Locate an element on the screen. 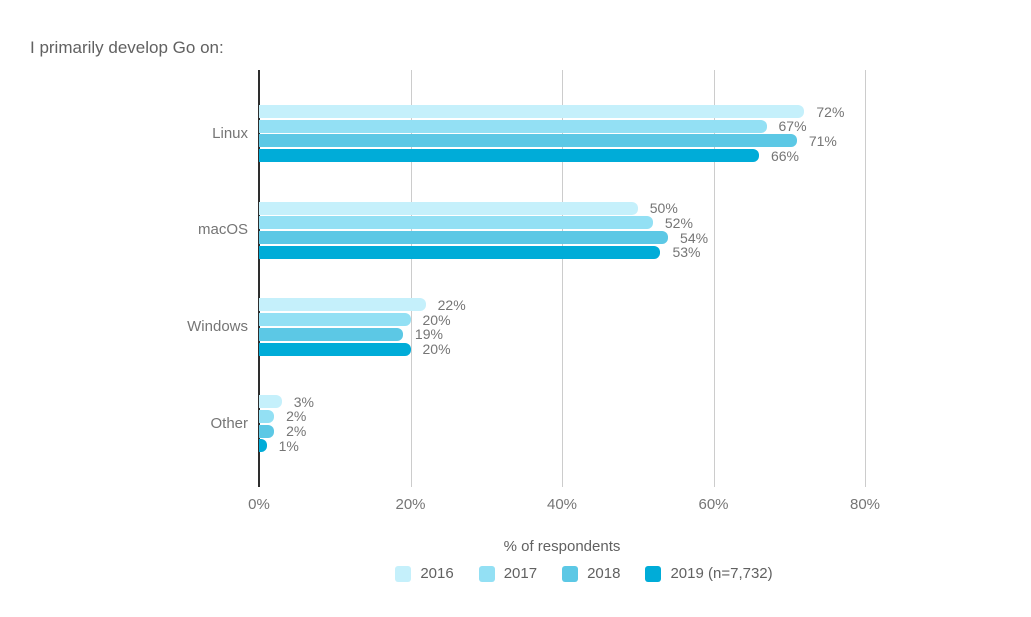 The height and width of the screenshot is (617, 1031). value-label-linux-2019: 66% is located at coordinates (784, 155).